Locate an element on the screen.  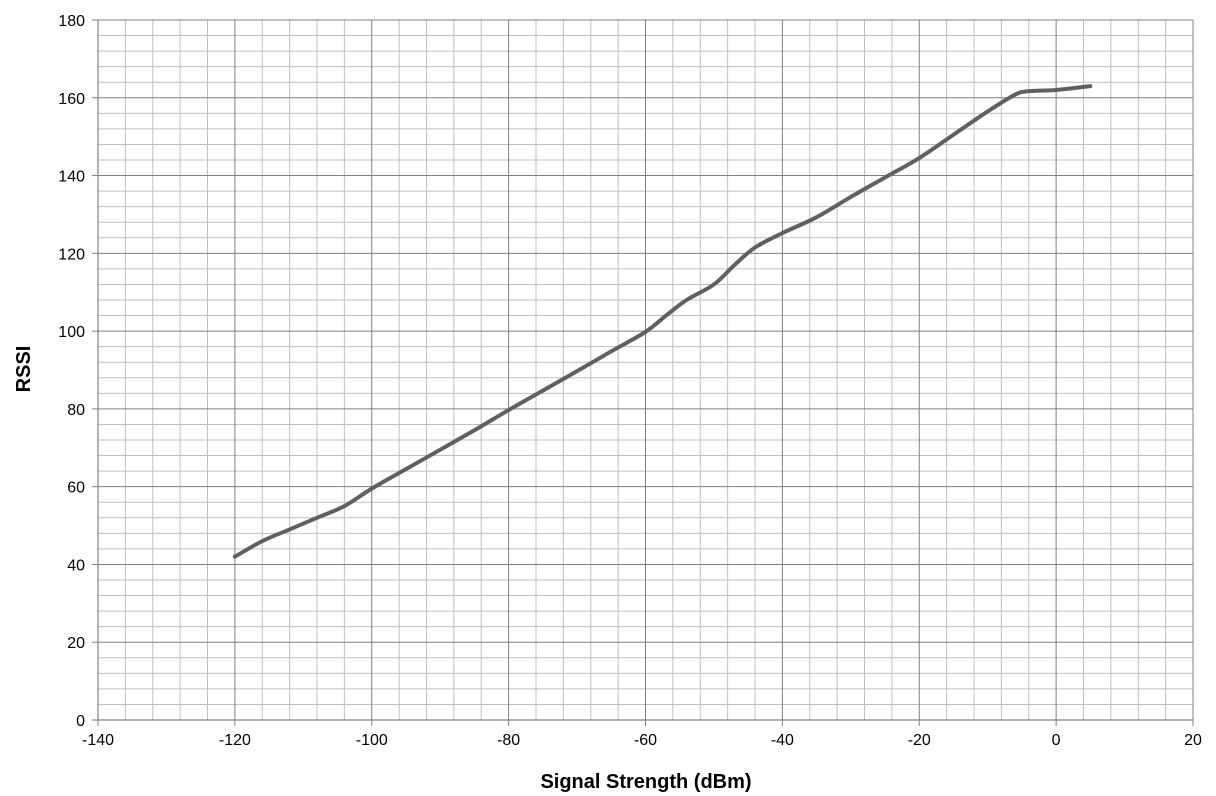
y-tick-label: 20 is located at coordinates (76, 643).